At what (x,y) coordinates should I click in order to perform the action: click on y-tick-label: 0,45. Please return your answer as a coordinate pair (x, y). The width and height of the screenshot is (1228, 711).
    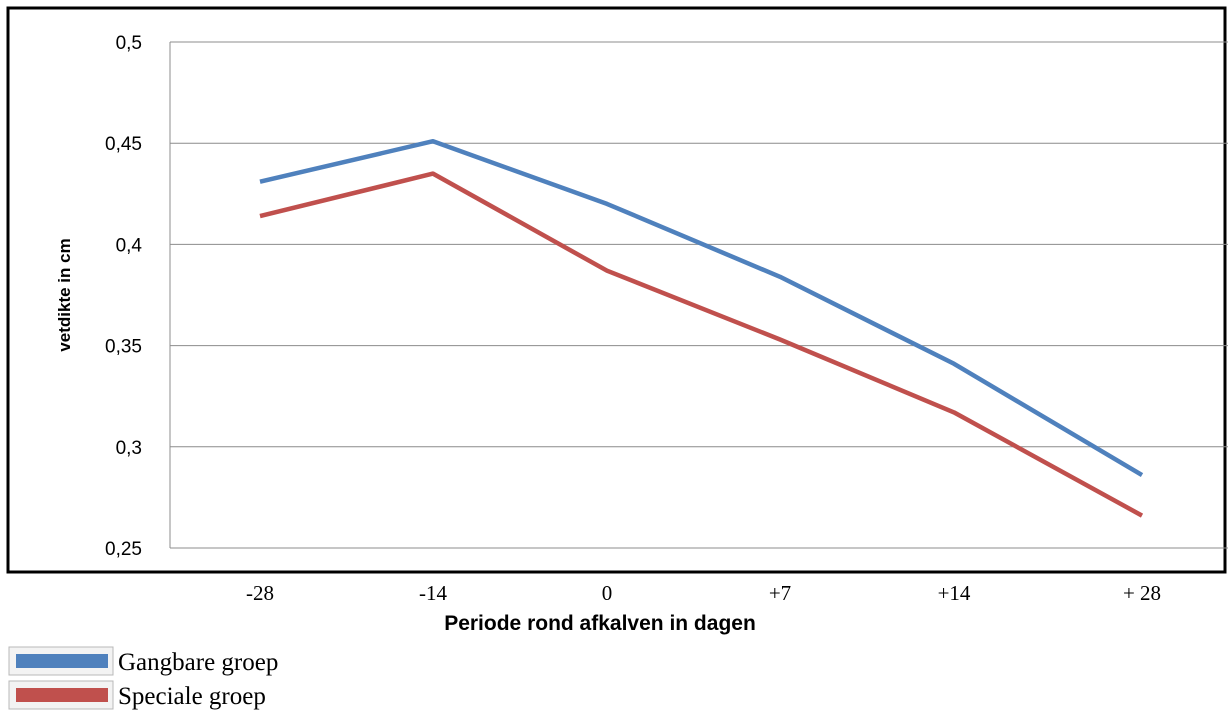
    Looking at the image, I should click on (123, 144).